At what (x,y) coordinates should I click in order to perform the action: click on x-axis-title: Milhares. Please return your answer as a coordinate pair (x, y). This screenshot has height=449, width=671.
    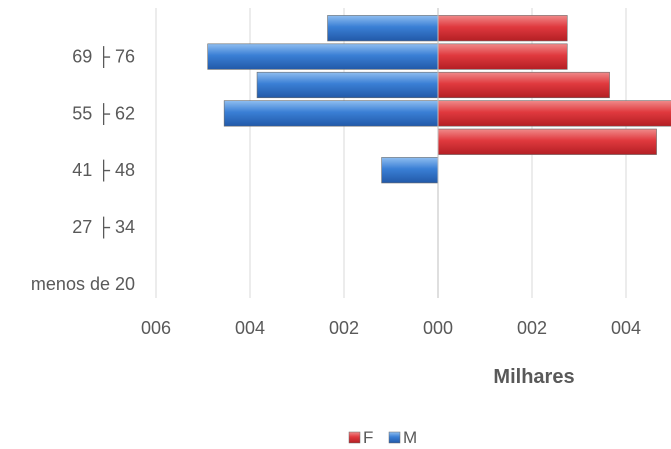
    Looking at the image, I should click on (533, 377).